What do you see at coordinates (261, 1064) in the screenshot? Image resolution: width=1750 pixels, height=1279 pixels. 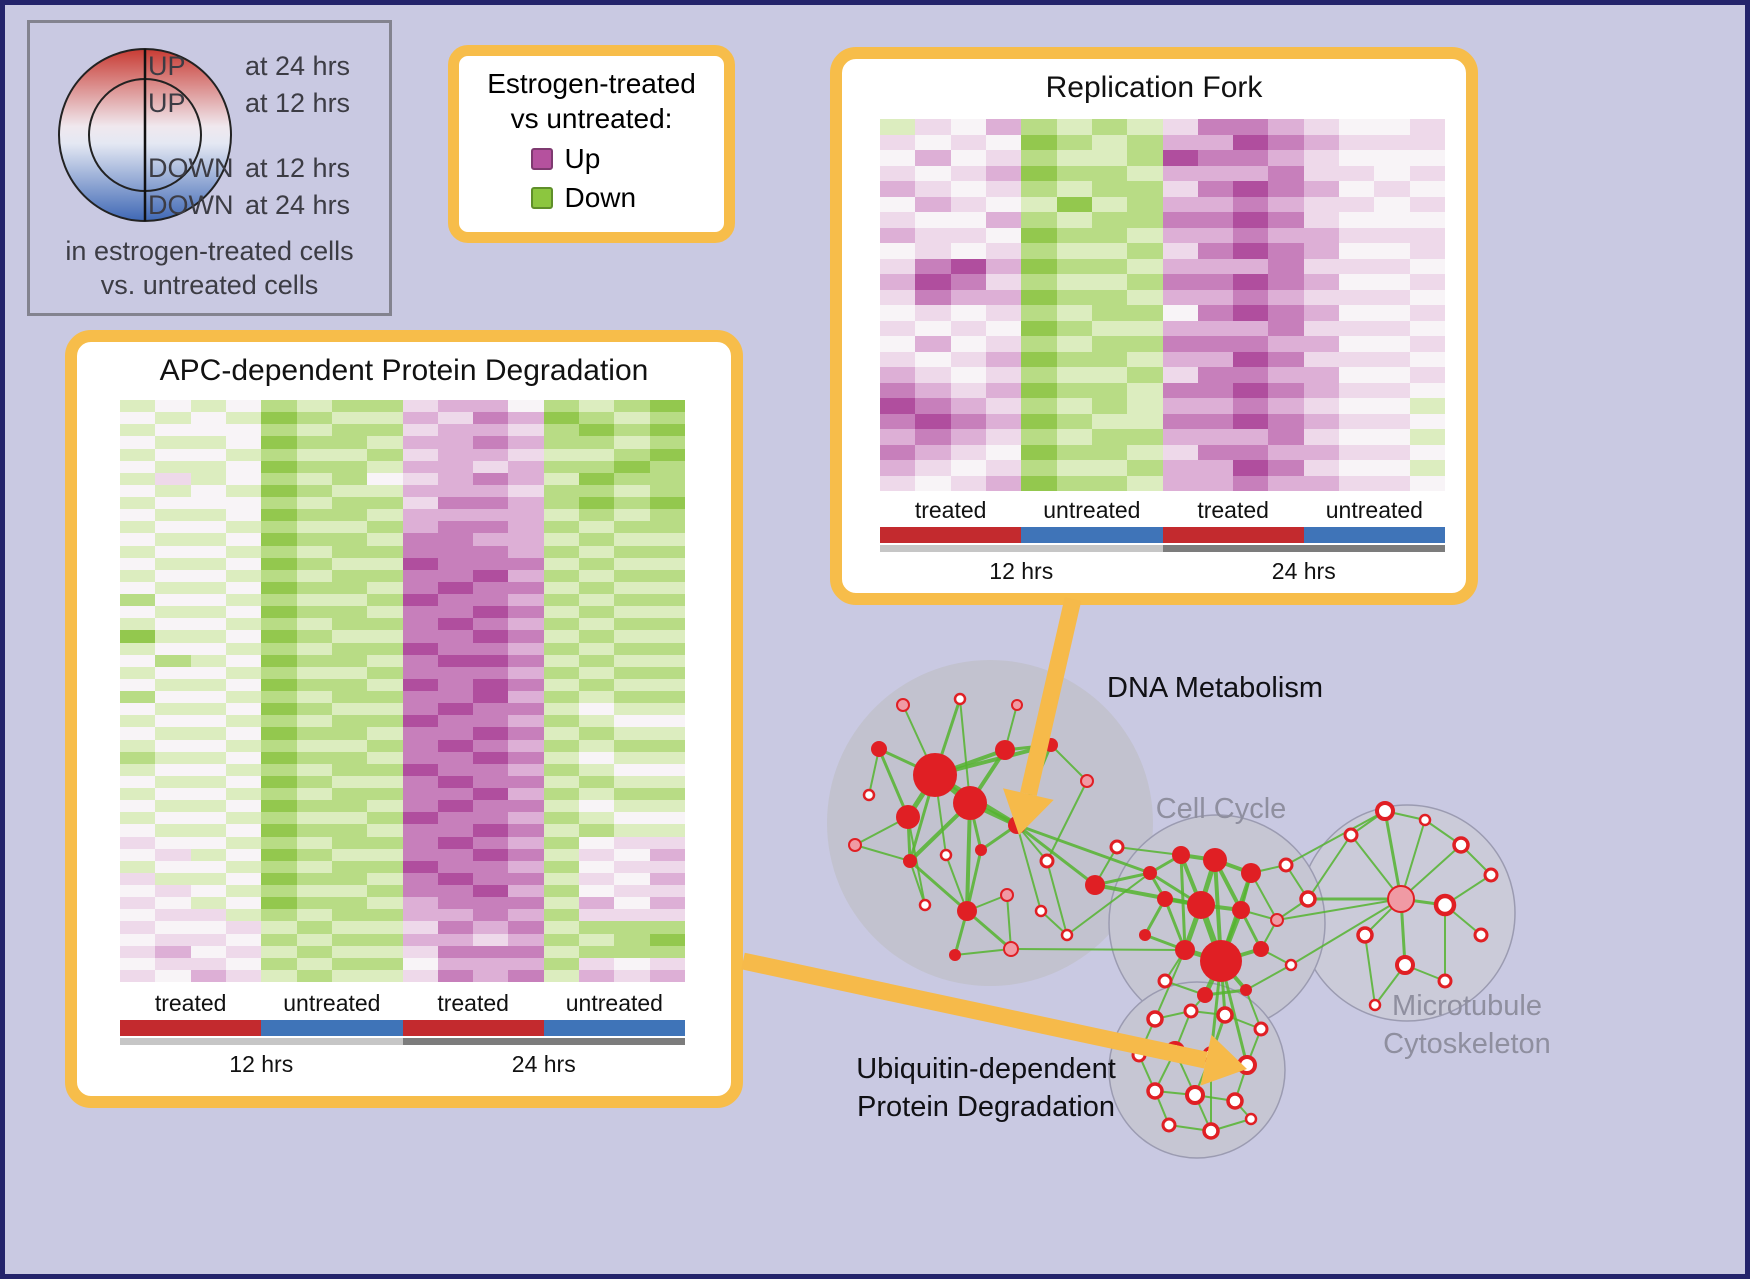 I see `time-label-12hrs: 12 hrs` at bounding box center [261, 1064].